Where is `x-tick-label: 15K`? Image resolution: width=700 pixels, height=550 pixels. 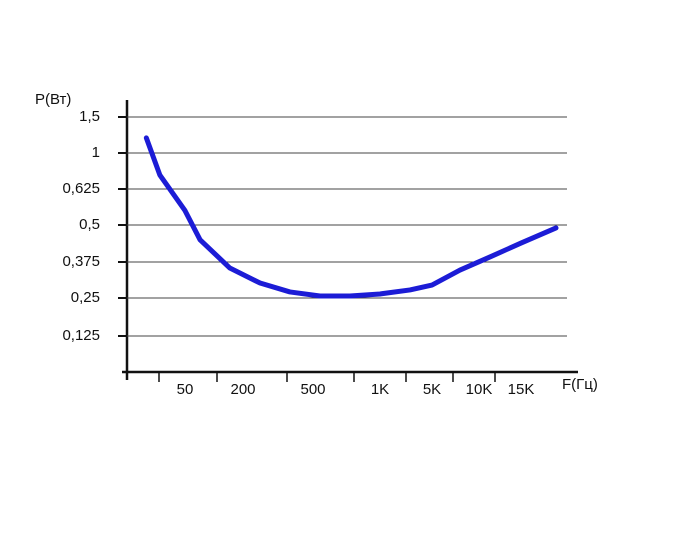
x-tick-label: 15K is located at coordinates (521, 389).